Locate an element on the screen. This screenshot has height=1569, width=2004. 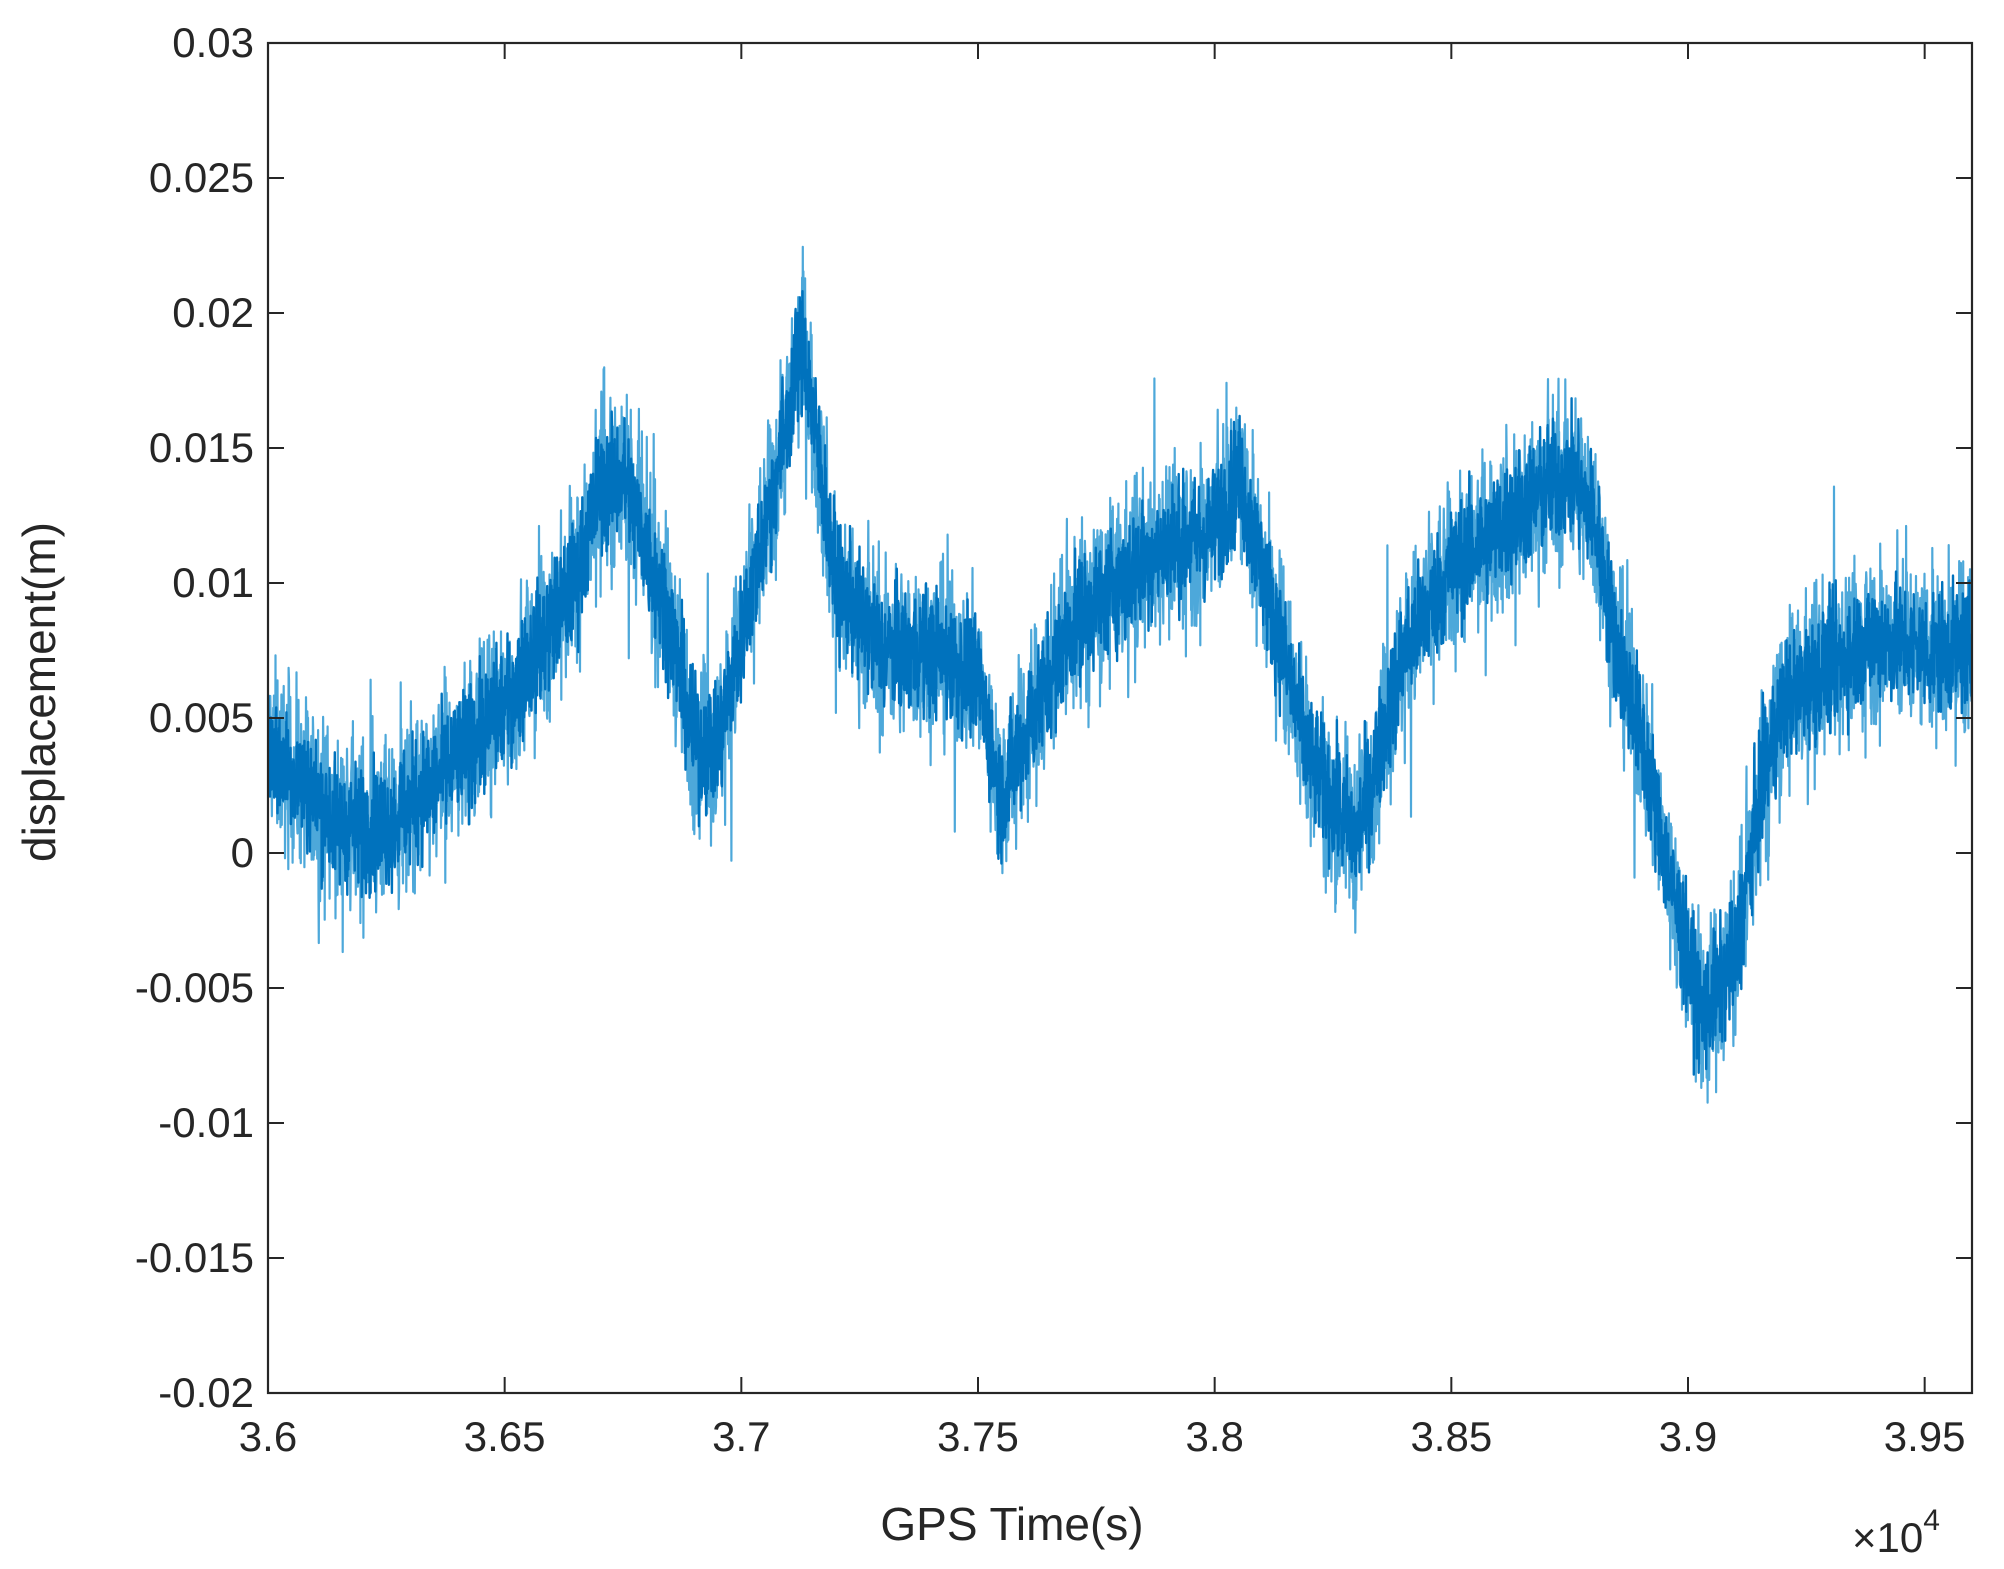
y-tick-label: 0.01 is located at coordinates (213, 582).